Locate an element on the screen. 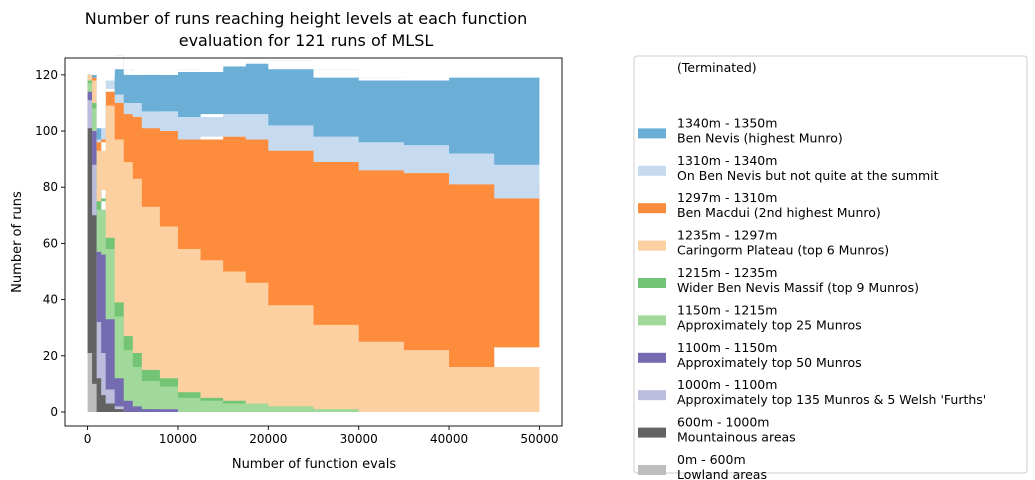 This screenshot has width=1035, height=480. legend-label-s1100: 1100m - 1150m is located at coordinates (727, 347).